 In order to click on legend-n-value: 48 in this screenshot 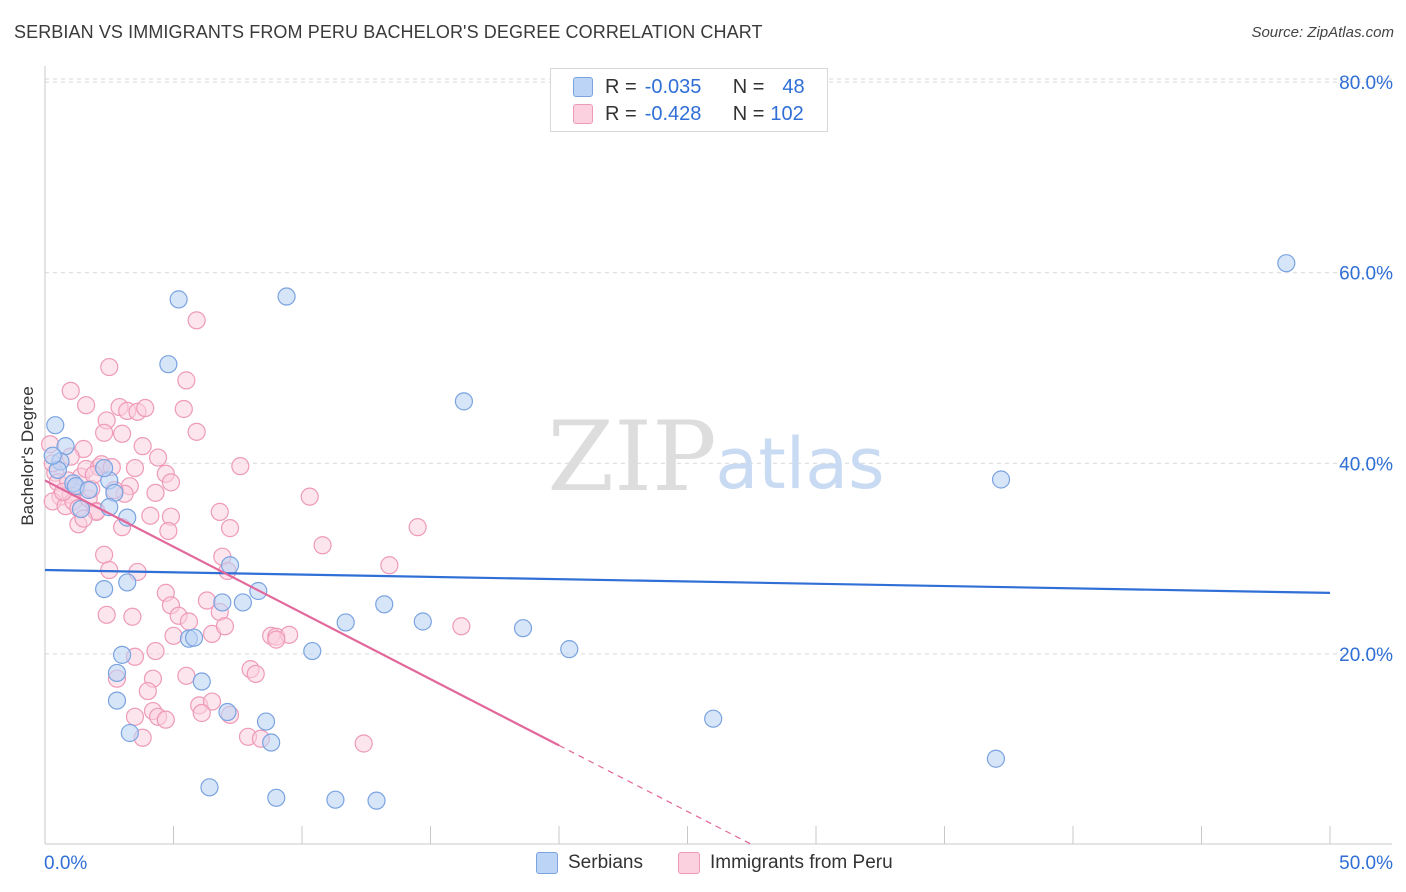, I will do `click(793, 86)`.